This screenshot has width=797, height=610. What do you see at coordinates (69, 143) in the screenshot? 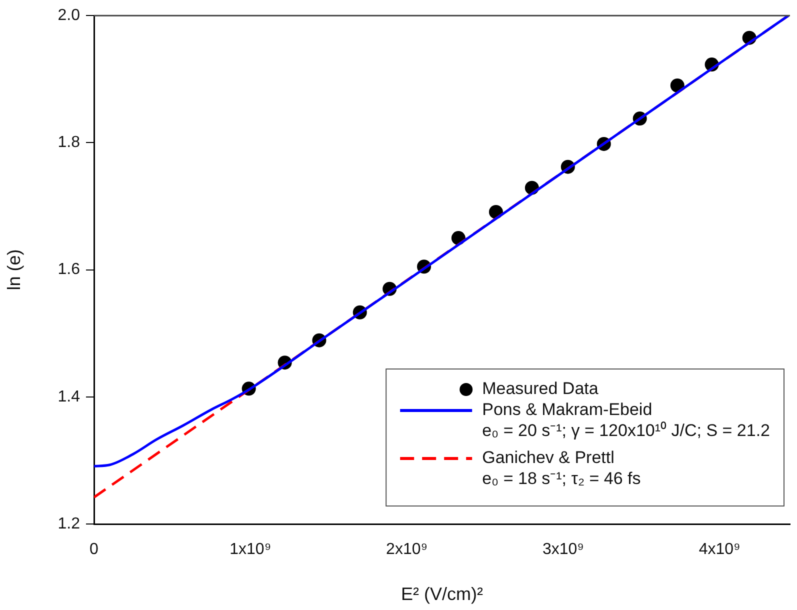
I see `y-tick-label: 1.8` at bounding box center [69, 143].